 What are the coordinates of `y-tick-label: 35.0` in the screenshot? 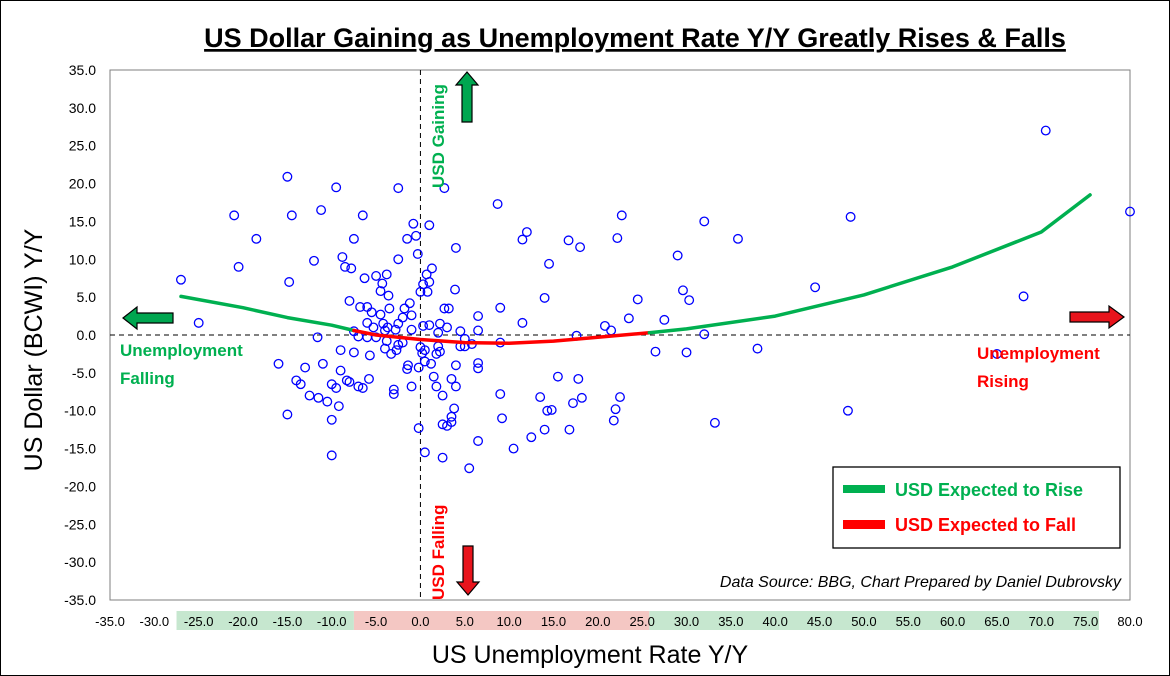 It's located at (82, 70).